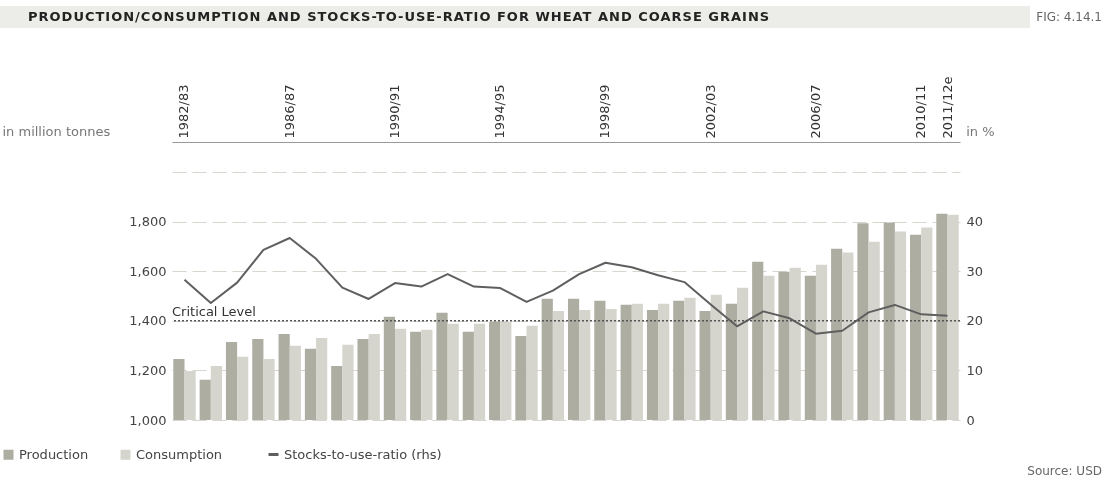 This screenshot has height=488, width=1106. Describe the element at coordinates (970, 420) in the screenshot. I see `y2-tick-label: 0` at that location.